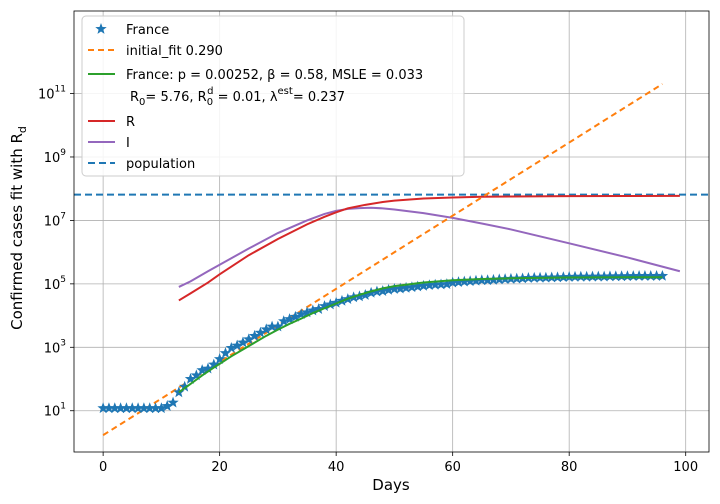 The image size is (720, 504). Describe the element at coordinates (241, 97) in the screenshot. I see `legend-rd-value: = 0.01,` at that location.